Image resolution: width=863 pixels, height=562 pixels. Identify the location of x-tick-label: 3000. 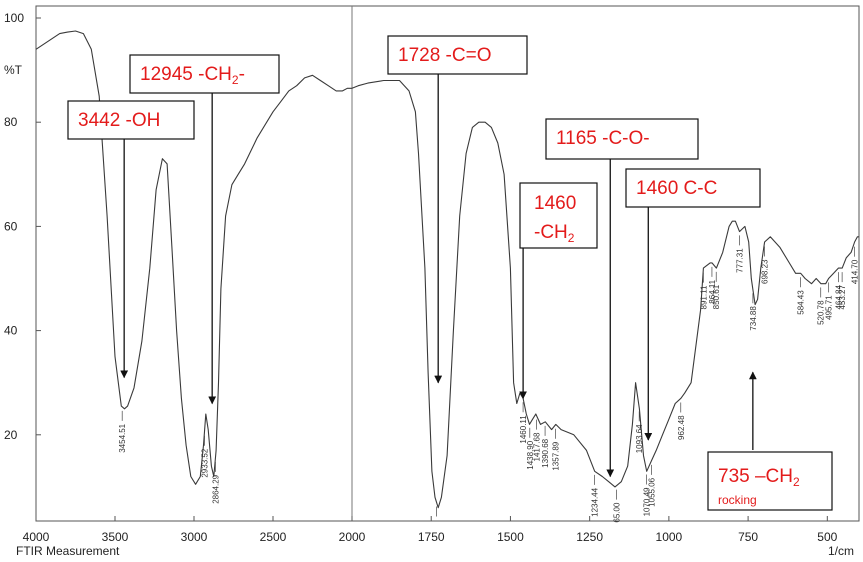
(194, 537).